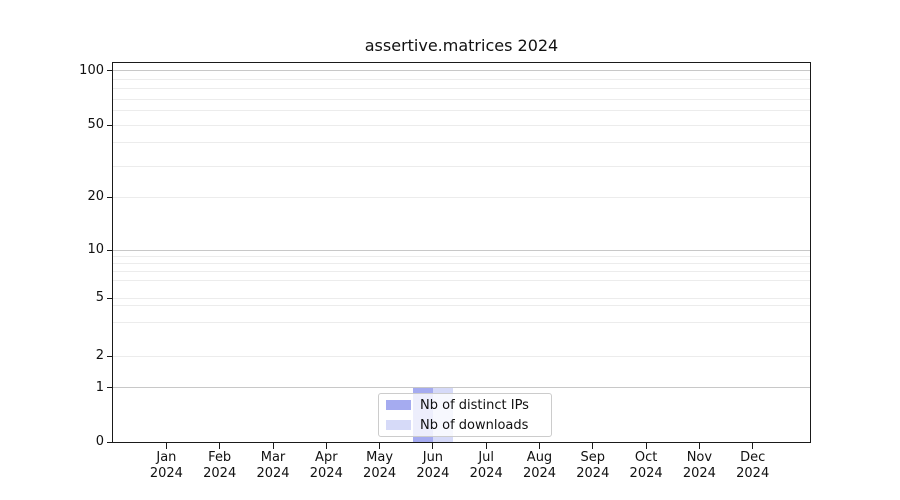 The image size is (900, 500). I want to click on spine-left, so click(112, 252).